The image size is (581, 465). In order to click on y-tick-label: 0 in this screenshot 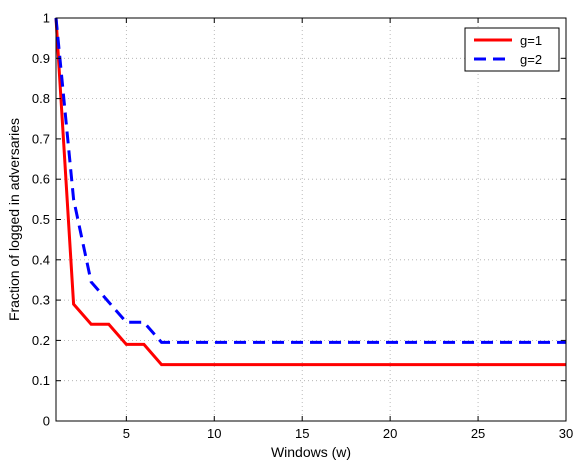, I will do `click(46, 421)`.